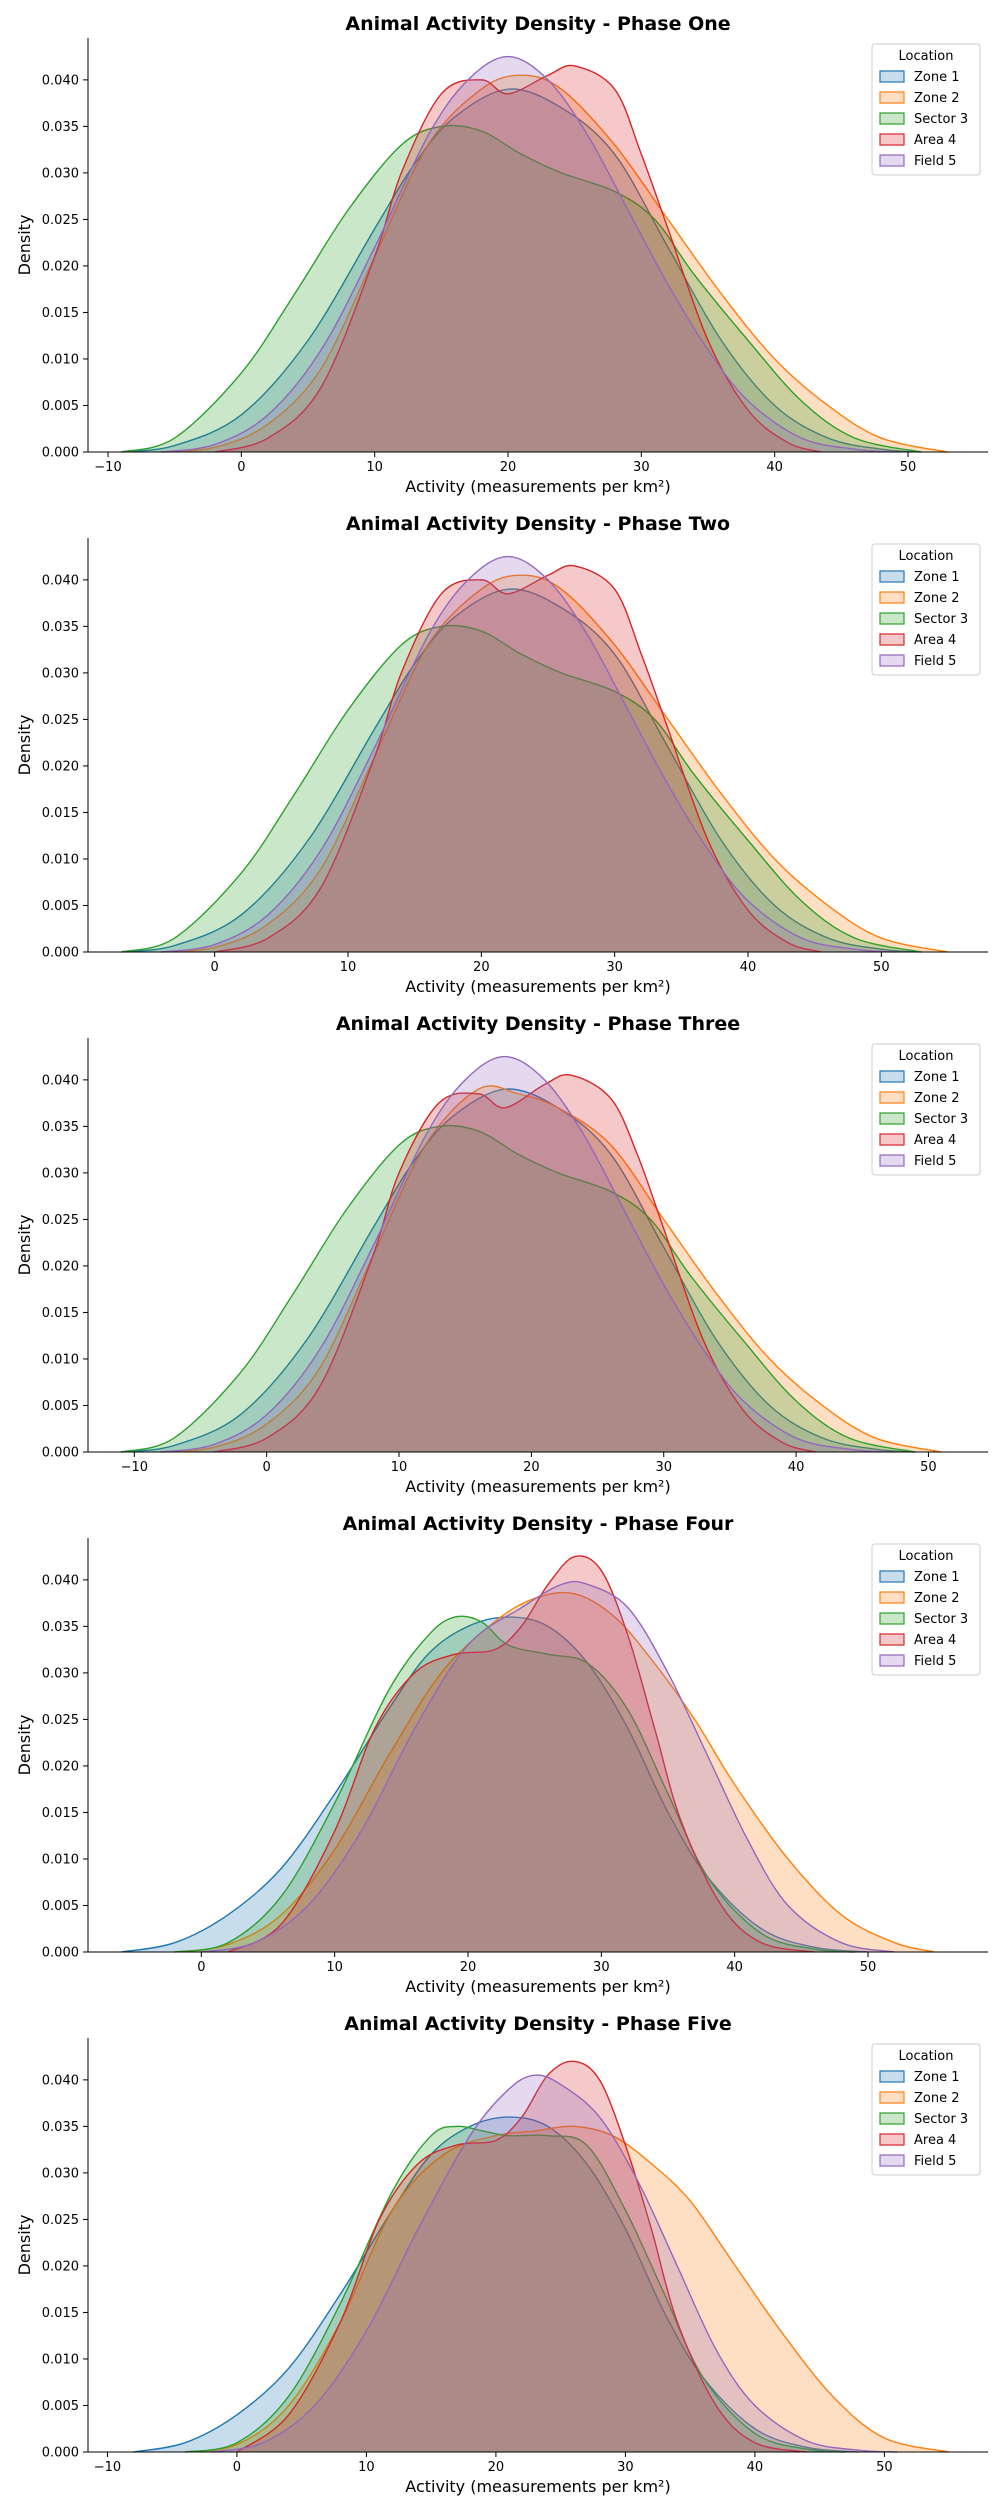  What do you see at coordinates (537, 2024) in the screenshot?
I see `chart-title: Animal Activity Density - Phase Five` at bounding box center [537, 2024].